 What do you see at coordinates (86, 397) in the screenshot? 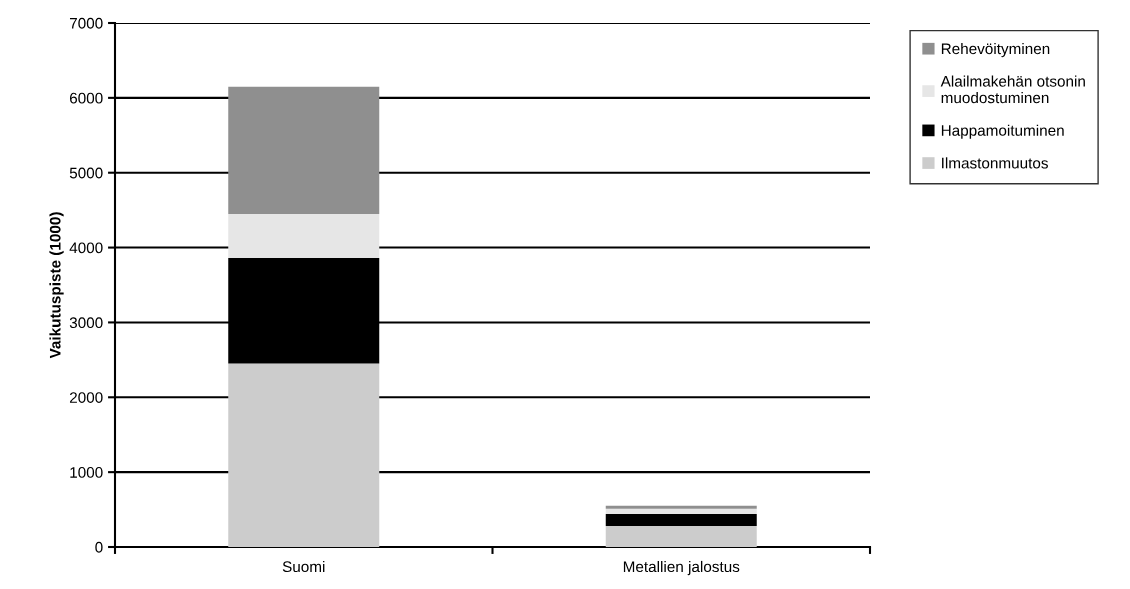
I see `y-tick-label: 2000` at bounding box center [86, 397].